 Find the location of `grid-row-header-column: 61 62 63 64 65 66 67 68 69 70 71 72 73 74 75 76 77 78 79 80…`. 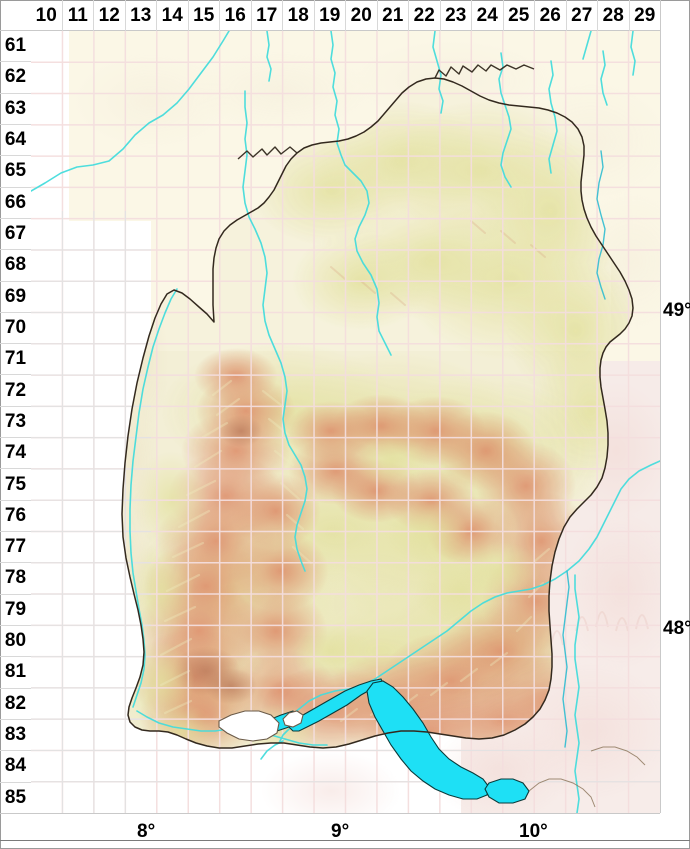

grid-row-header-column: 61 62 63 64 65 66 67 68 69 70 71 72 73 74 75 76 77 78 79 80… is located at coordinates (15, 422).